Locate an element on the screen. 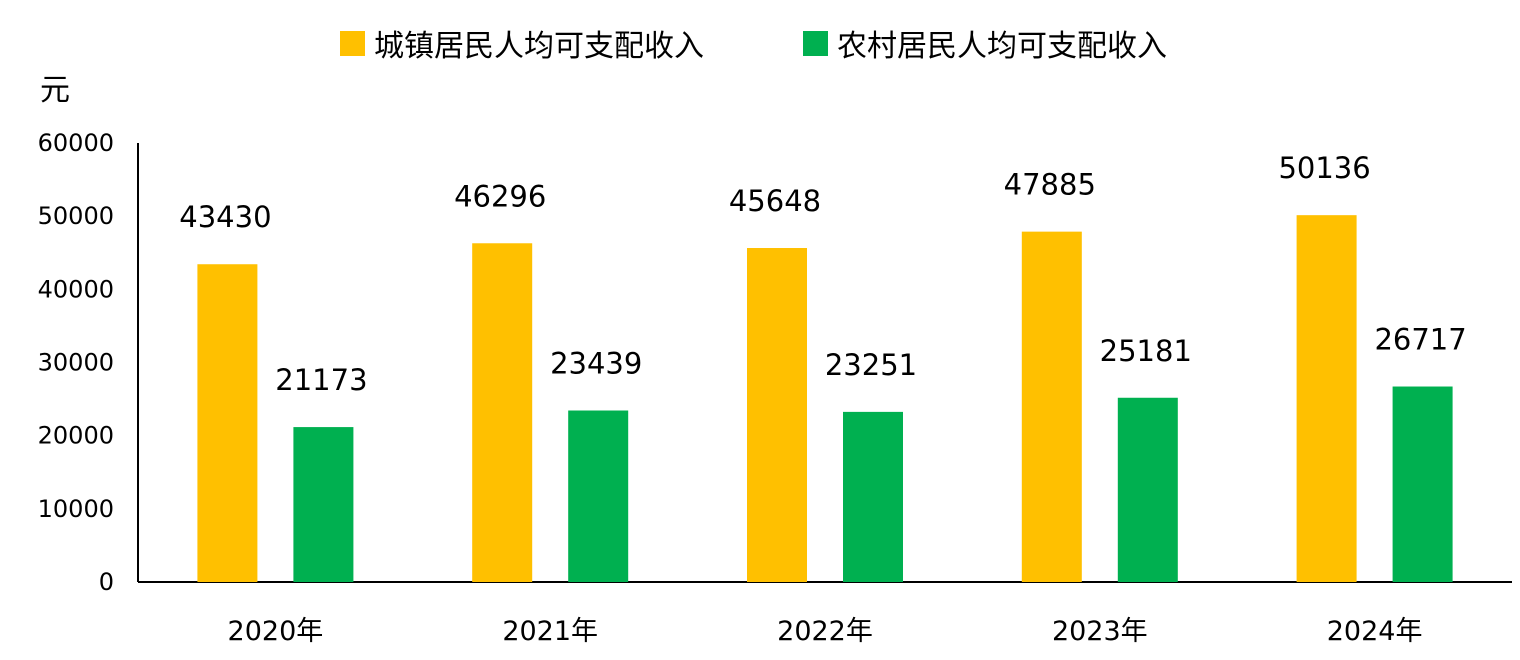  data-label-rural: 21173 is located at coordinates (321, 380).